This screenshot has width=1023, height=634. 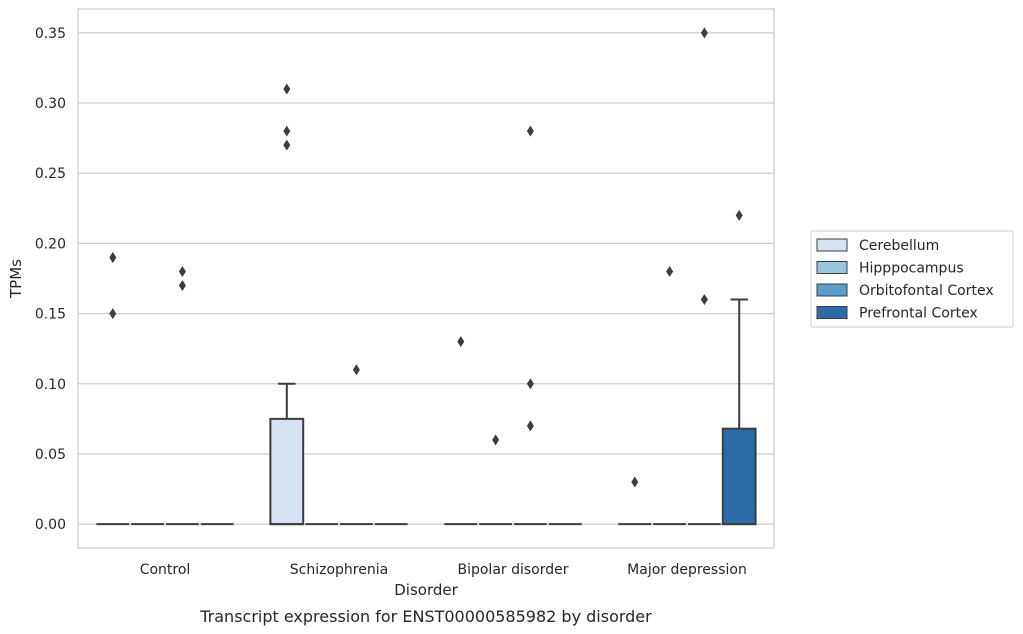 What do you see at coordinates (50, 104) in the screenshot?
I see `y-tick-label: 0.30` at bounding box center [50, 104].